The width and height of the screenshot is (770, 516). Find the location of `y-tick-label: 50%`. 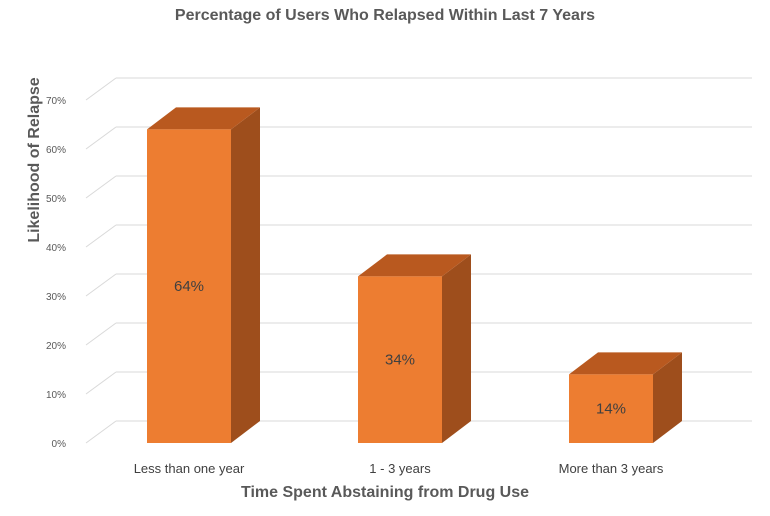

y-tick-label: 50% is located at coordinates (56, 199).